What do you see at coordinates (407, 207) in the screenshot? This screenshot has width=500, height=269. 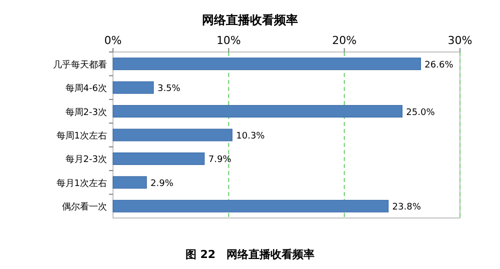 I see `data-label: 23.8%` at bounding box center [407, 207].